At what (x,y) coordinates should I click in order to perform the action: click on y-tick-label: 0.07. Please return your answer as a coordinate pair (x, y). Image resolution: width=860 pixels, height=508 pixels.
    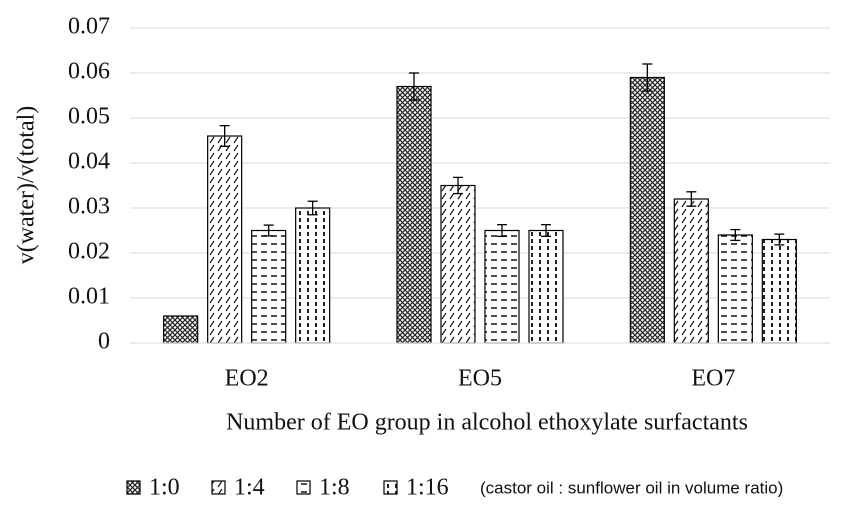
    Looking at the image, I should click on (89, 27).